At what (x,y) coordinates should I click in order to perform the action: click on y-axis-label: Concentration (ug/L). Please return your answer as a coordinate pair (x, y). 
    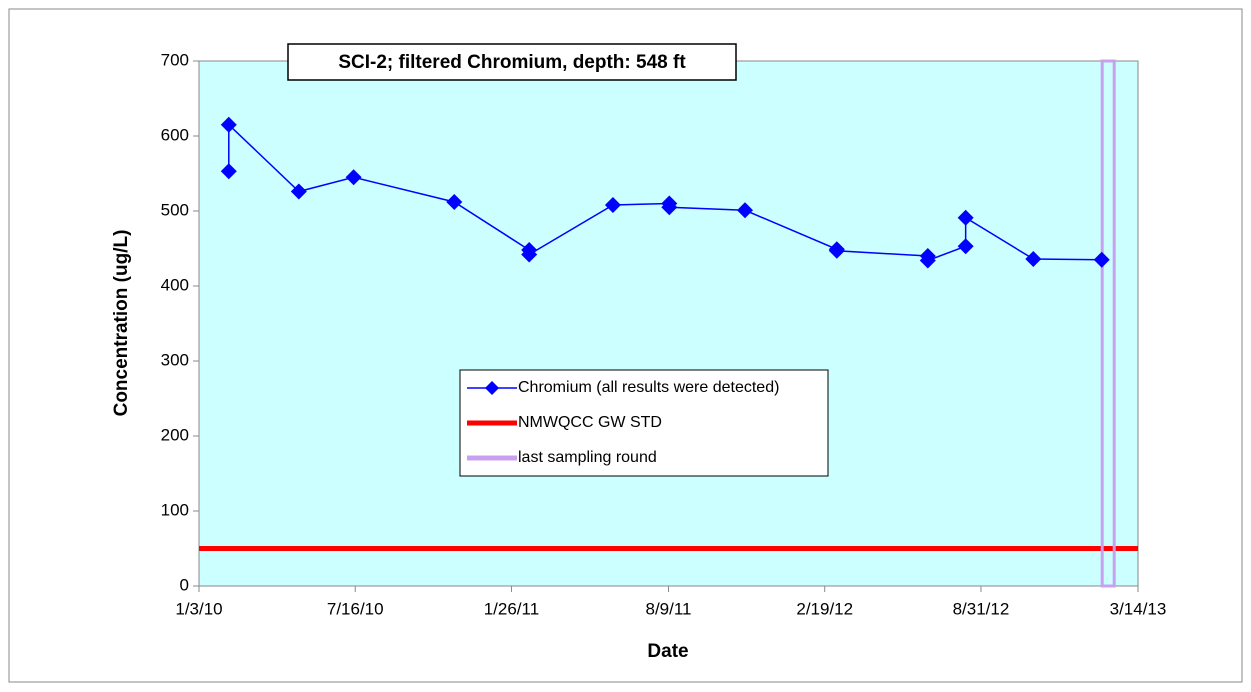
    Looking at the image, I should click on (121, 323).